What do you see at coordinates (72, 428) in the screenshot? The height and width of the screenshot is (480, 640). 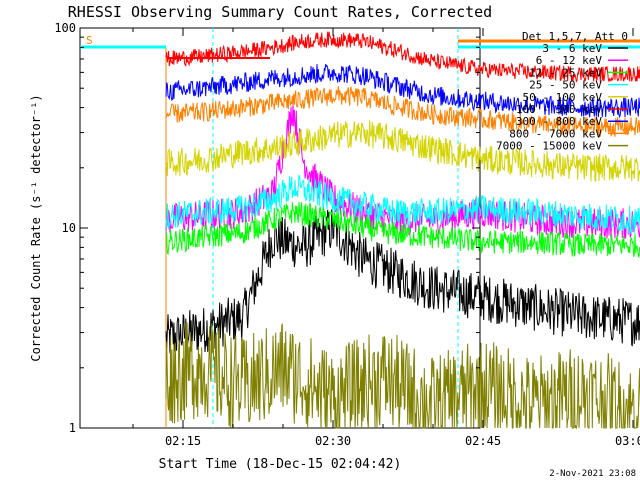 I see `y-tick-label: 1` at bounding box center [72, 428].